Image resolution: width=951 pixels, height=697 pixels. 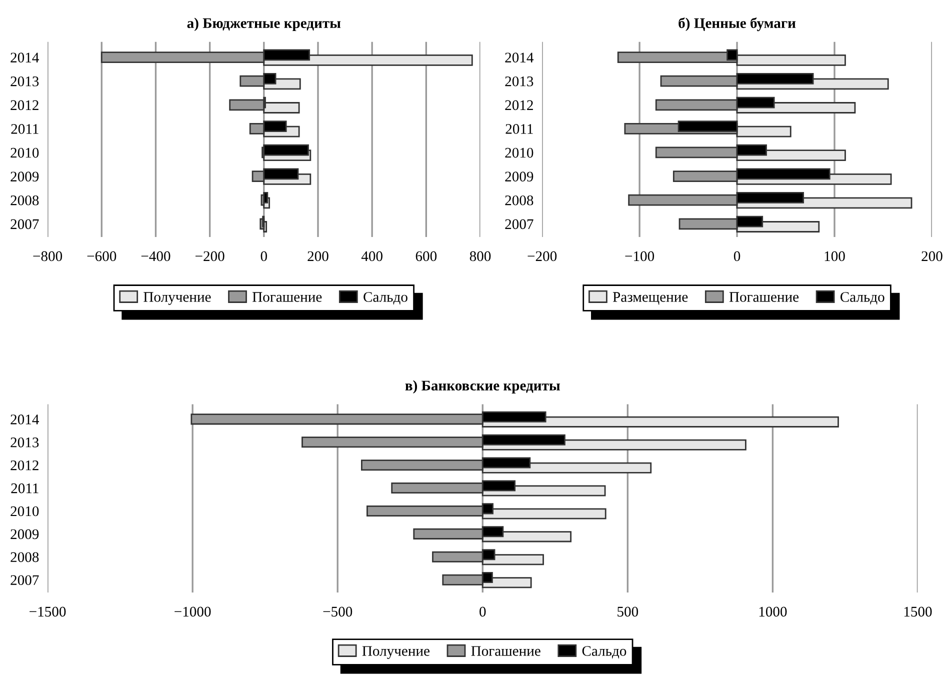 What do you see at coordinates (101, 256) in the screenshot?
I see `x-tick-label: −600` at bounding box center [101, 256].